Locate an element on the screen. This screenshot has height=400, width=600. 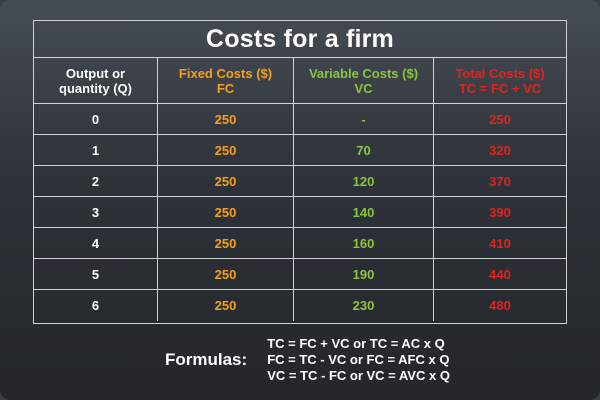
cell-variable-cost: 230 is located at coordinates (364, 305).